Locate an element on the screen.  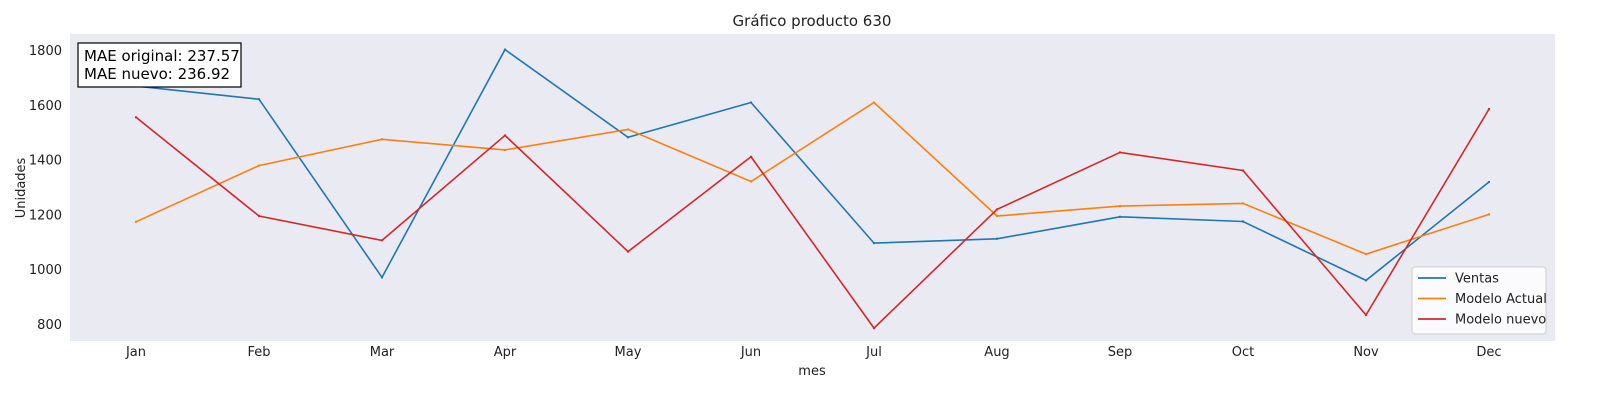
y-axis-label: Unidades is located at coordinates (21, 187).